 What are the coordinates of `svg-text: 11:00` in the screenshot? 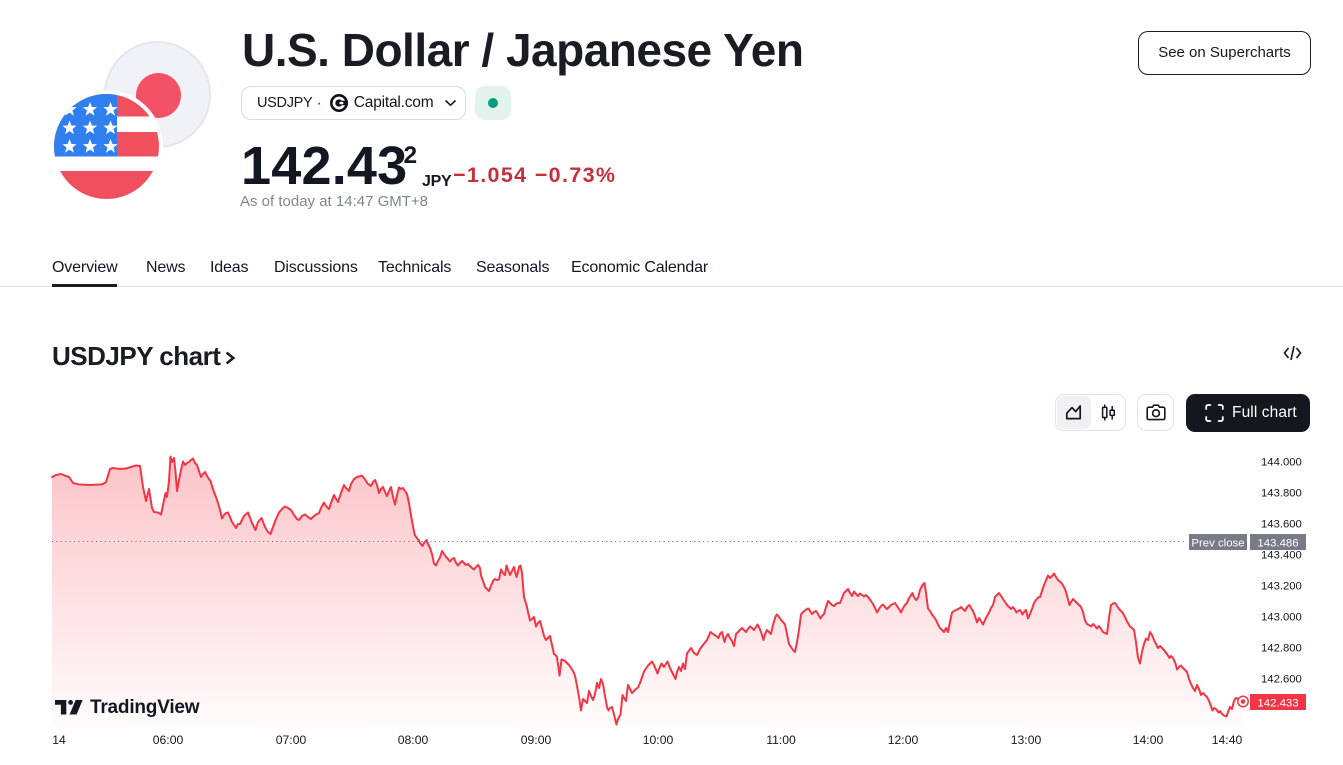 It's located at (781, 740).